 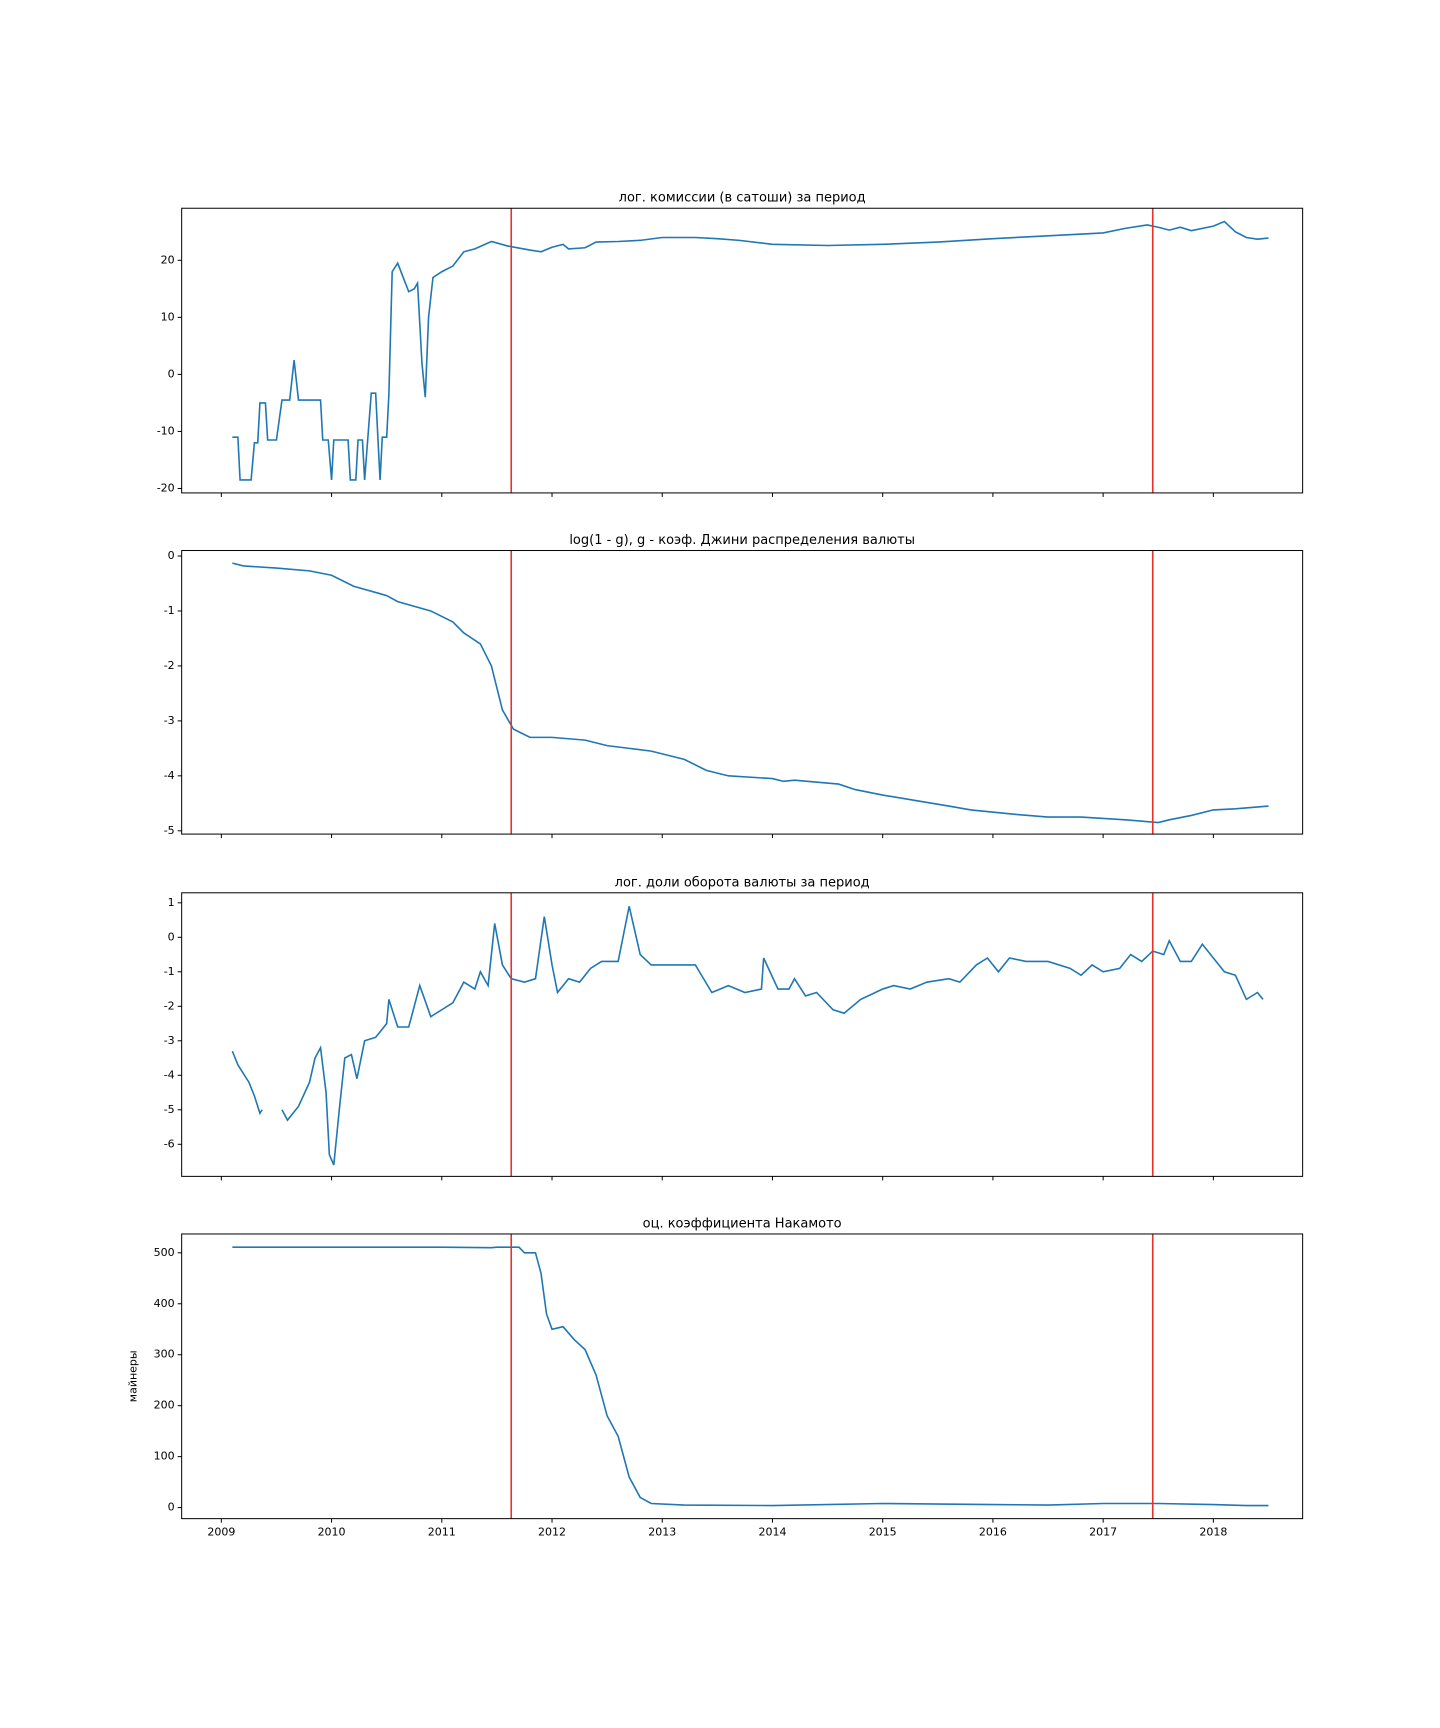 What do you see at coordinates (164, 1456) in the screenshot?
I see `y-tick-label: 100` at bounding box center [164, 1456].